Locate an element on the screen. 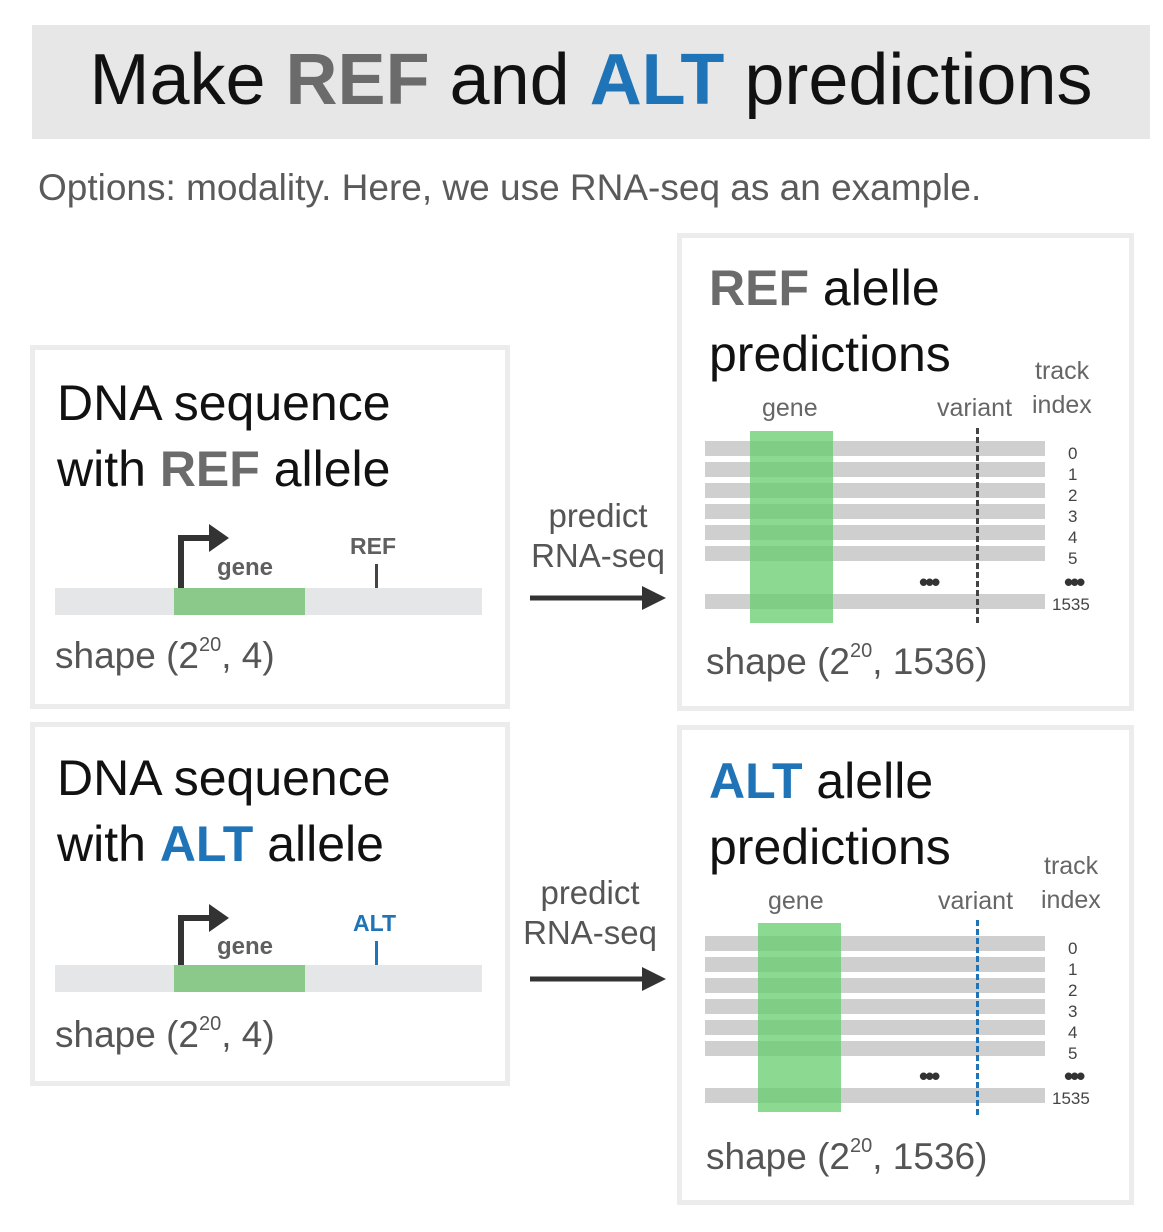 Image resolution: width=1163 pixels, height=1232 pixels. title-ref-word: REF is located at coordinates (357, 80).